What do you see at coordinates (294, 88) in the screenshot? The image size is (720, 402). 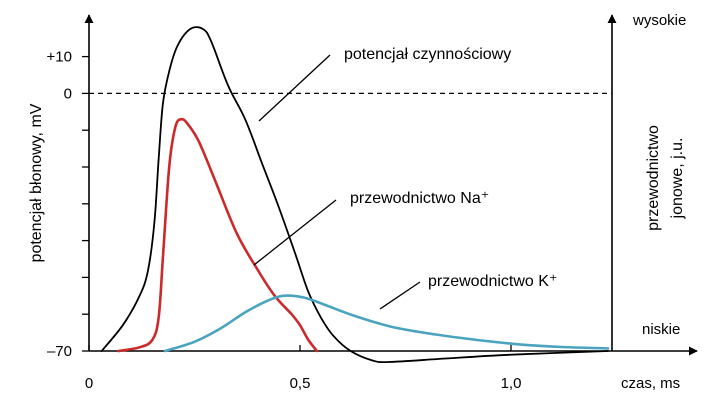 I see `action-potential-annotation-leader` at bounding box center [294, 88].